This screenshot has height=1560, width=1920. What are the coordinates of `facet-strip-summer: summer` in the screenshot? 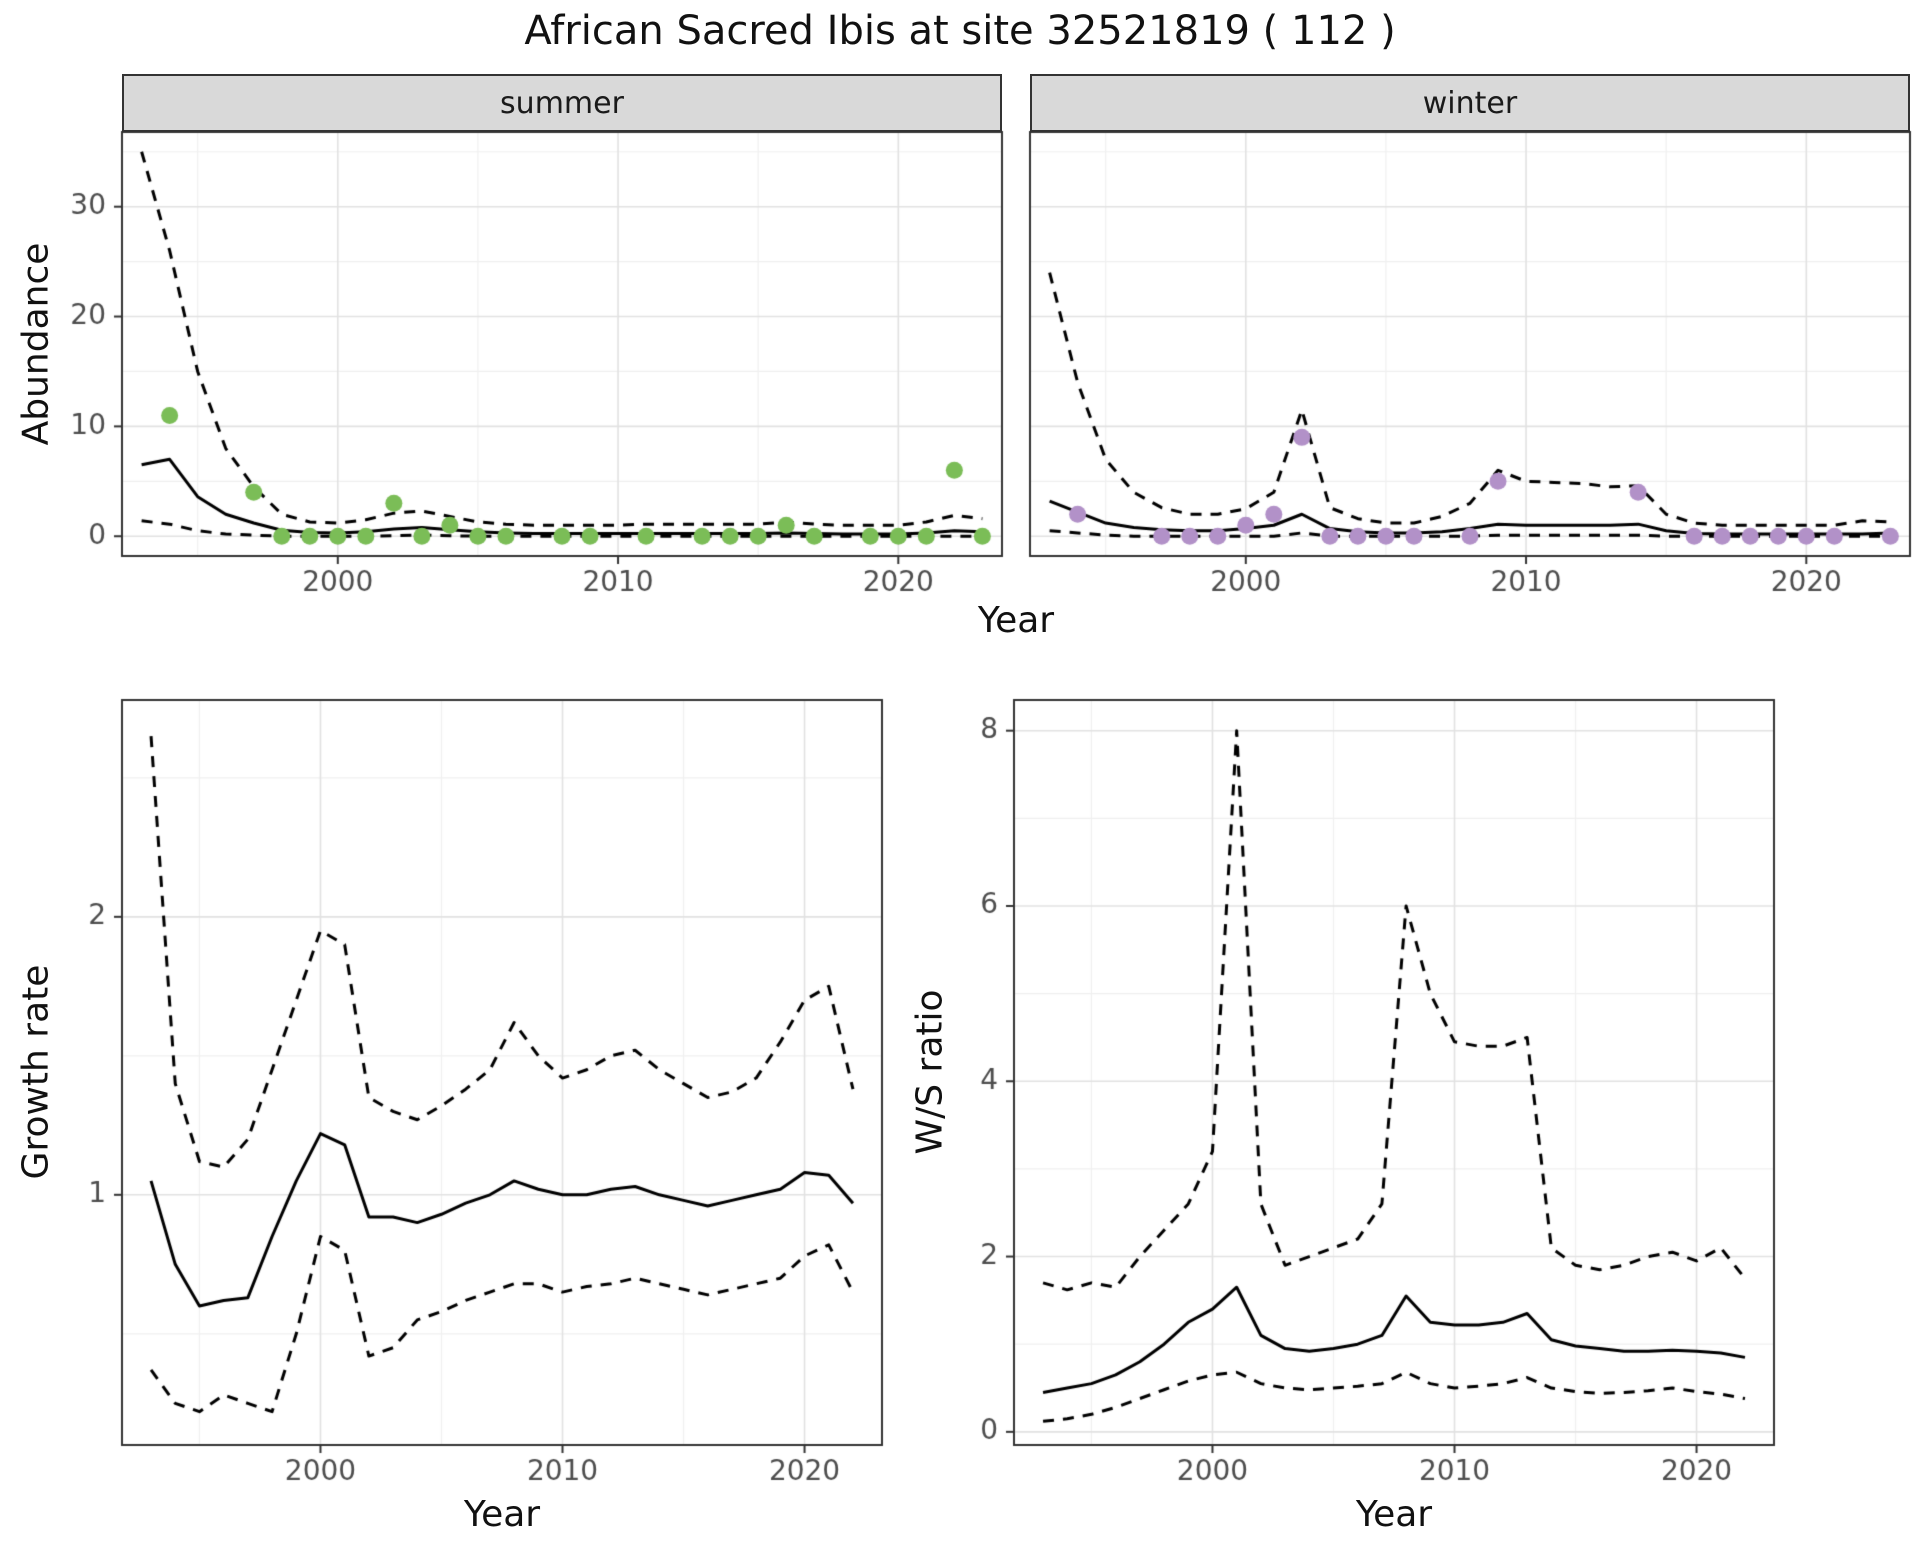 It's located at (562, 103).